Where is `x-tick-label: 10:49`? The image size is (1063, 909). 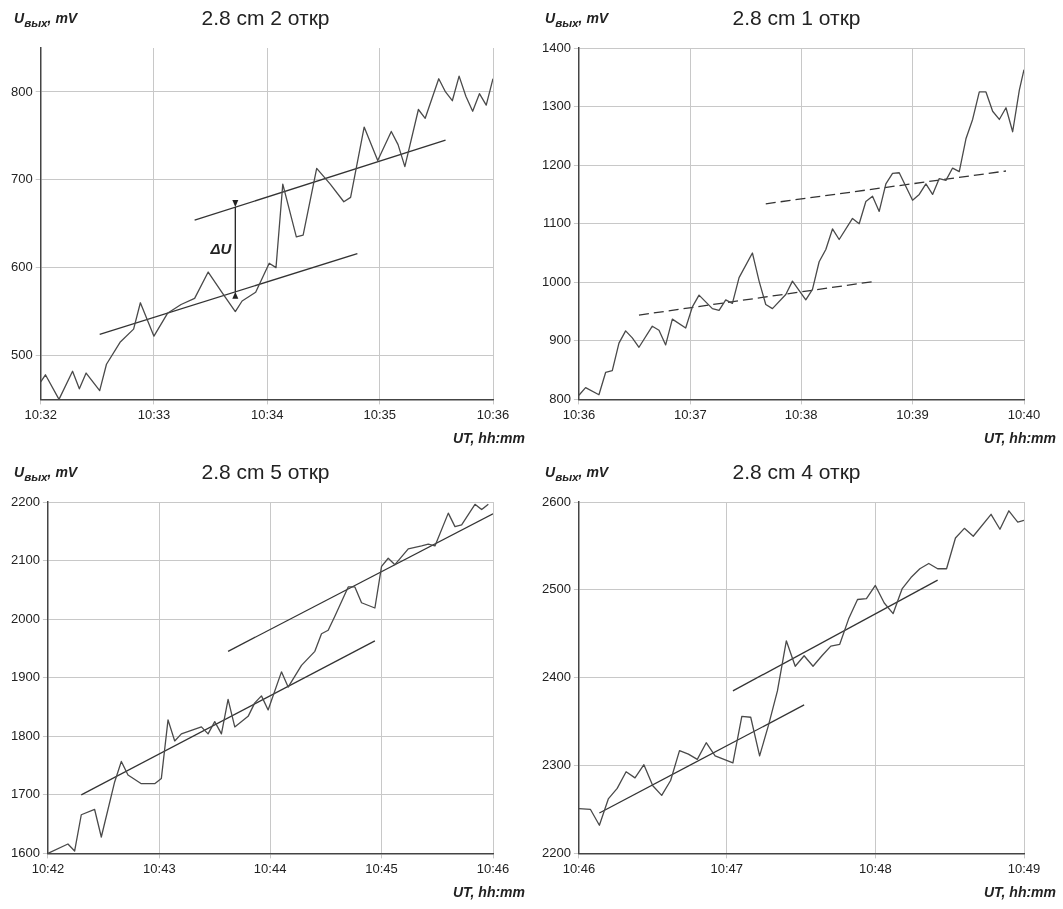
x-tick-label: 10:49 is located at coordinates (1024, 868).